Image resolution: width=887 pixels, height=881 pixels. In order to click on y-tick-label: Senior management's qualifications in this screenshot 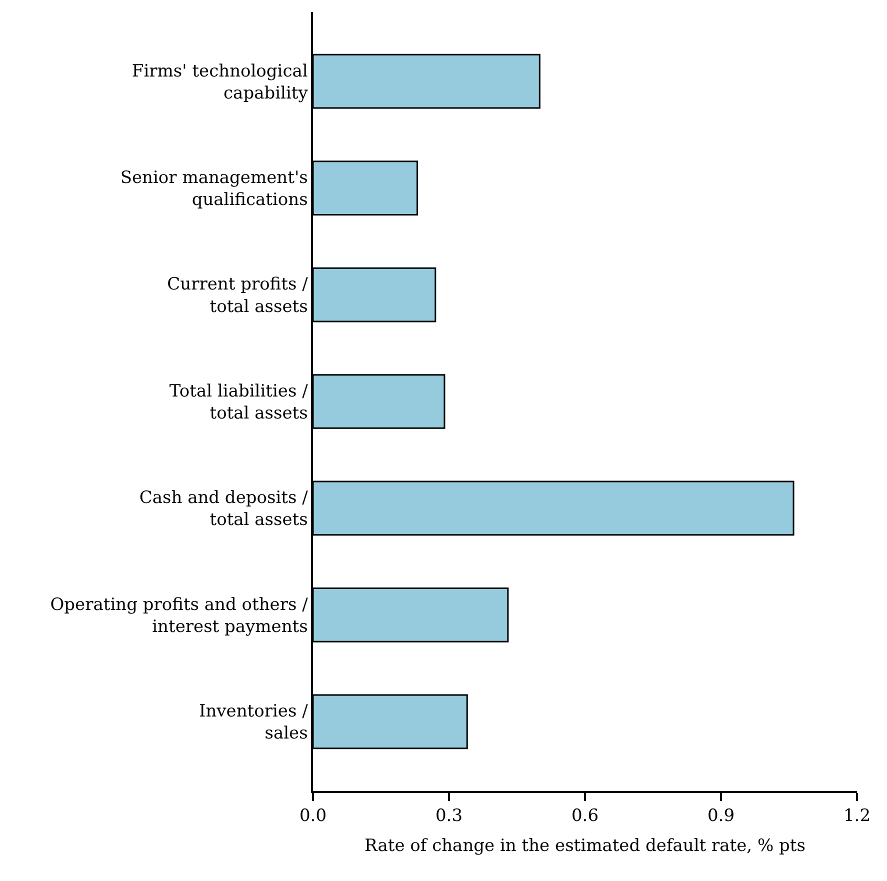, I will do `click(214, 189)`.